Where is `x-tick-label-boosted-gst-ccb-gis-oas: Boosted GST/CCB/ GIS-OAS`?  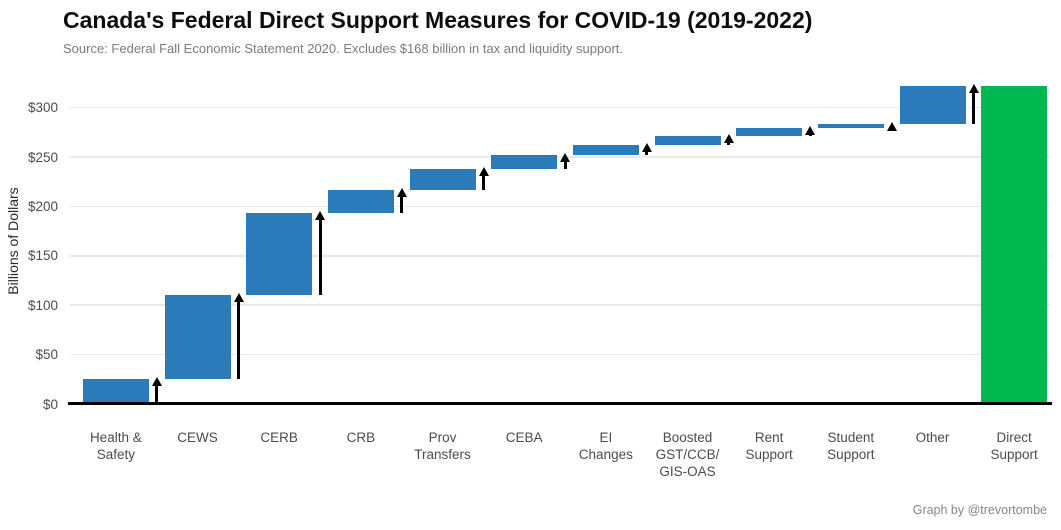
x-tick-label-boosted-gst-ccb-gis-oas: Boosted GST/CCB/ GIS-OAS is located at coordinates (687, 454).